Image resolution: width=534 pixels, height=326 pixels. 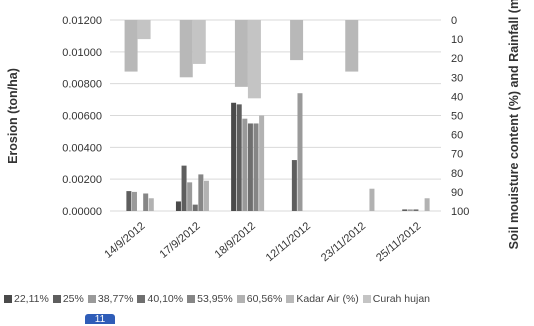 I want to click on y-right-tick-label: 20, so click(x=457, y=59).